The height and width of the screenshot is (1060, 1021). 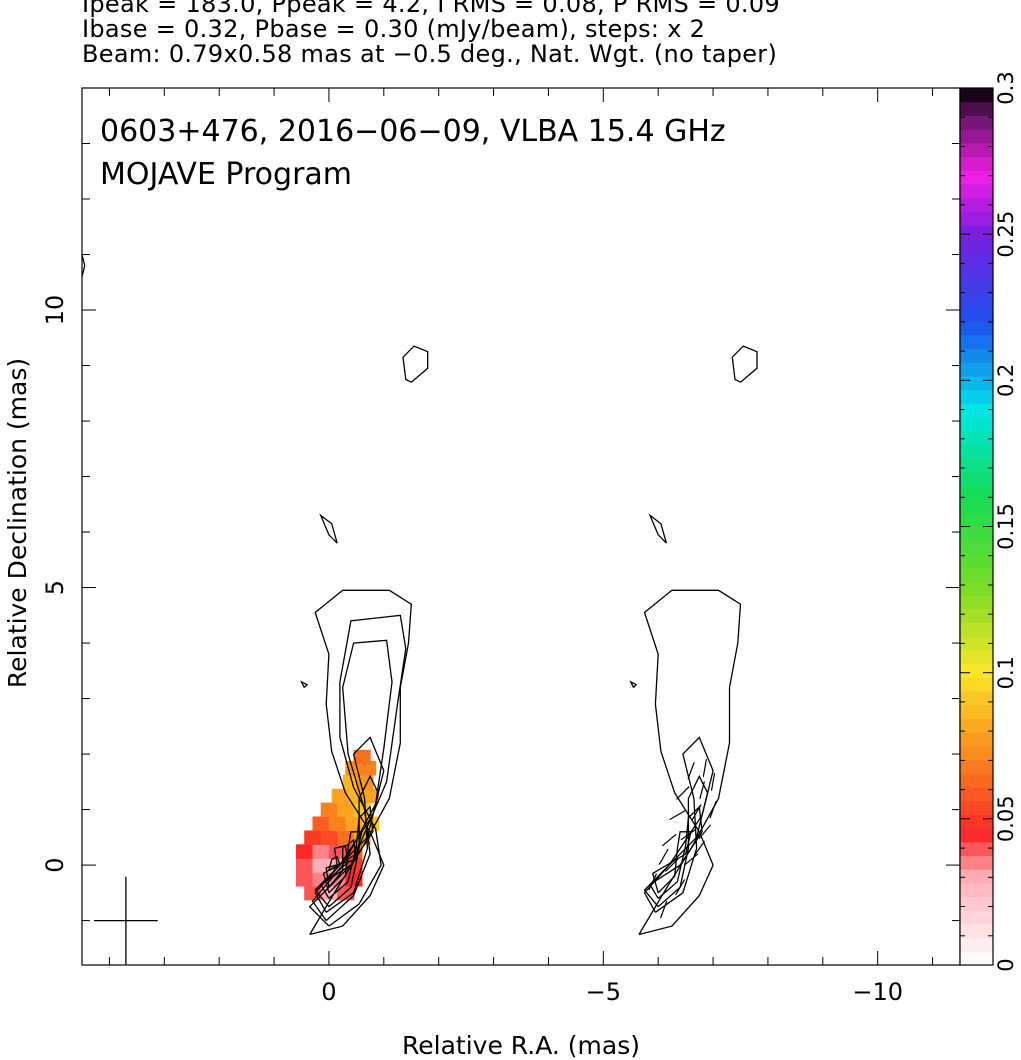 I want to click on y-axis-label: Relative Declination (mas), so click(x=17, y=523).